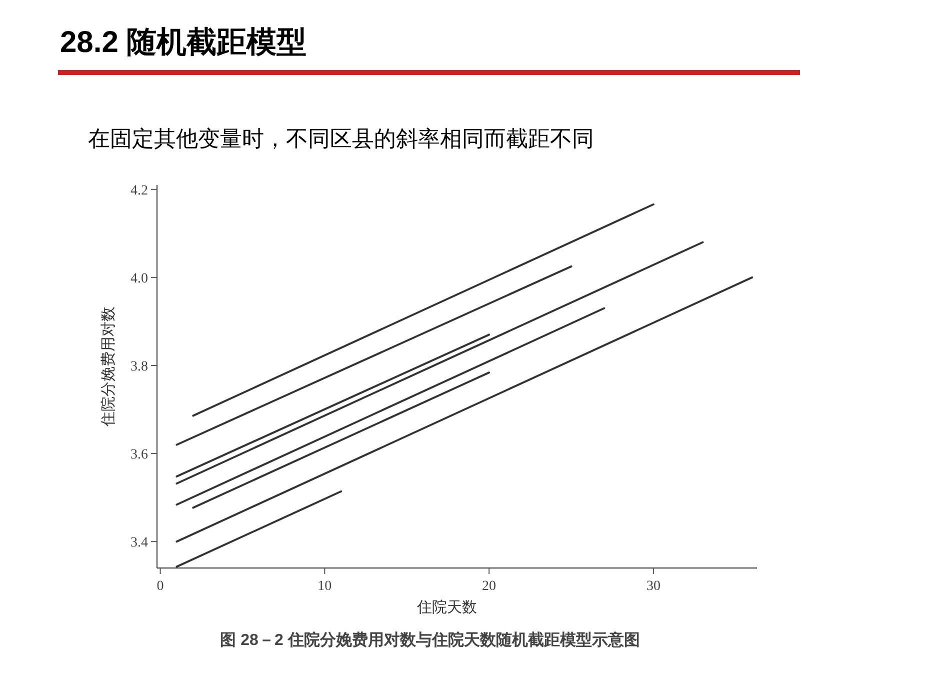 The image size is (942, 690). I want to click on y-tick-label: 3.8, so click(139, 366).